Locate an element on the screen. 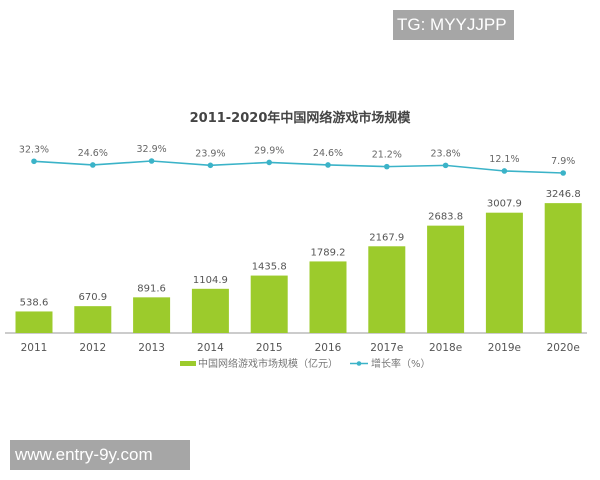 Image resolution: width=600 pixels, height=480 pixels. legend-bar-label: 中国网络游戏市场规模（亿元） is located at coordinates (268, 363).